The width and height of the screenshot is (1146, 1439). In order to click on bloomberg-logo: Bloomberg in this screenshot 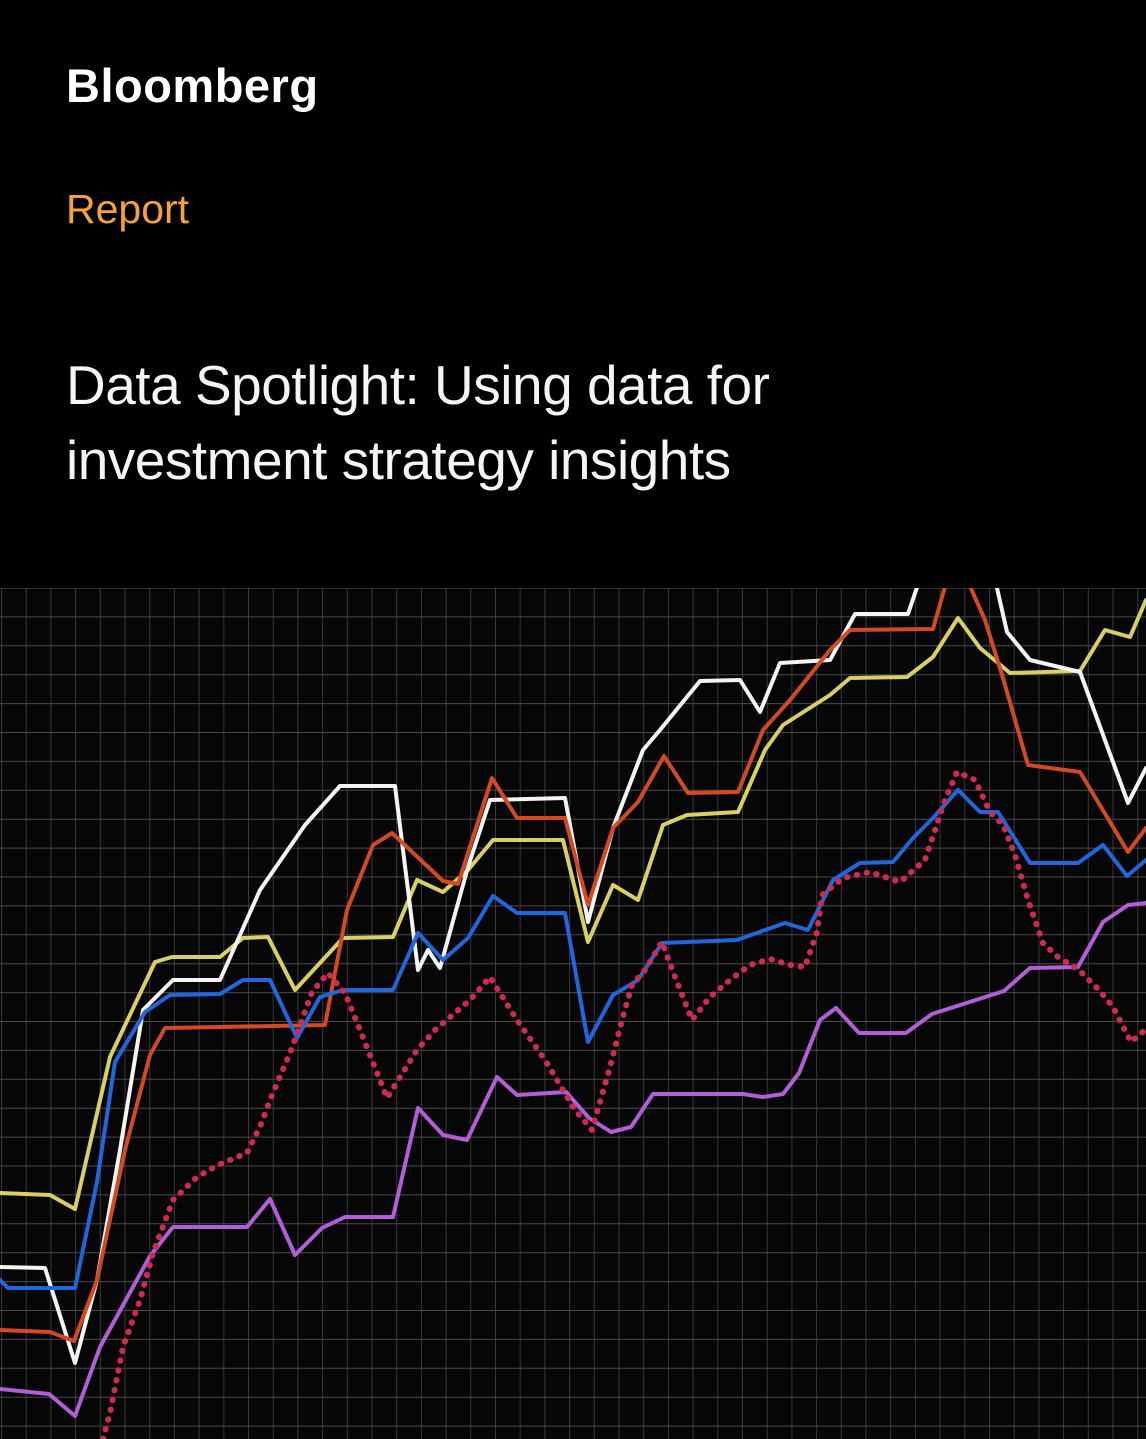, I will do `click(192, 85)`.